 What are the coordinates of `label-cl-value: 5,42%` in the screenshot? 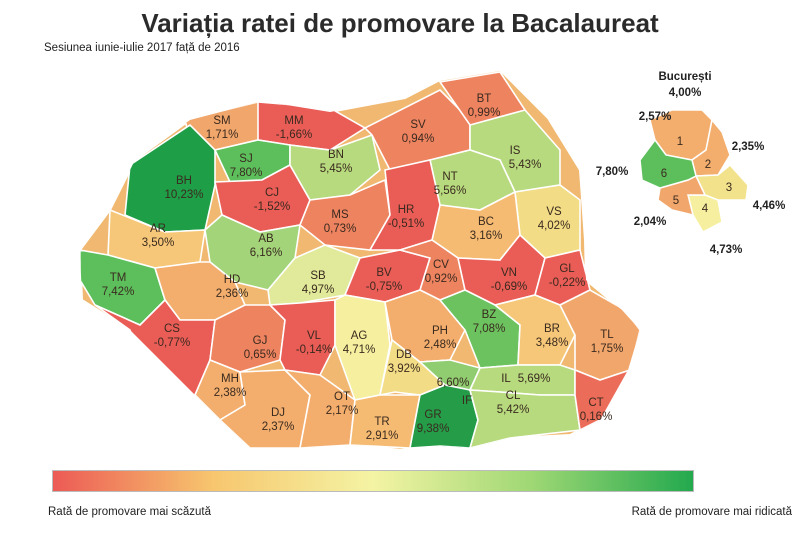 It's located at (513, 410).